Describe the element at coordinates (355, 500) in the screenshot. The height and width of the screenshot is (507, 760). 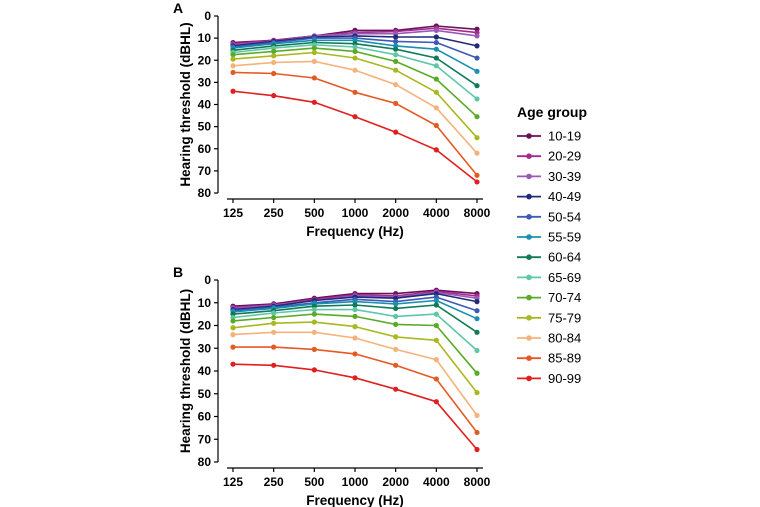
I see `panel-b-x-axis-title: Frequency (Hz)` at that location.